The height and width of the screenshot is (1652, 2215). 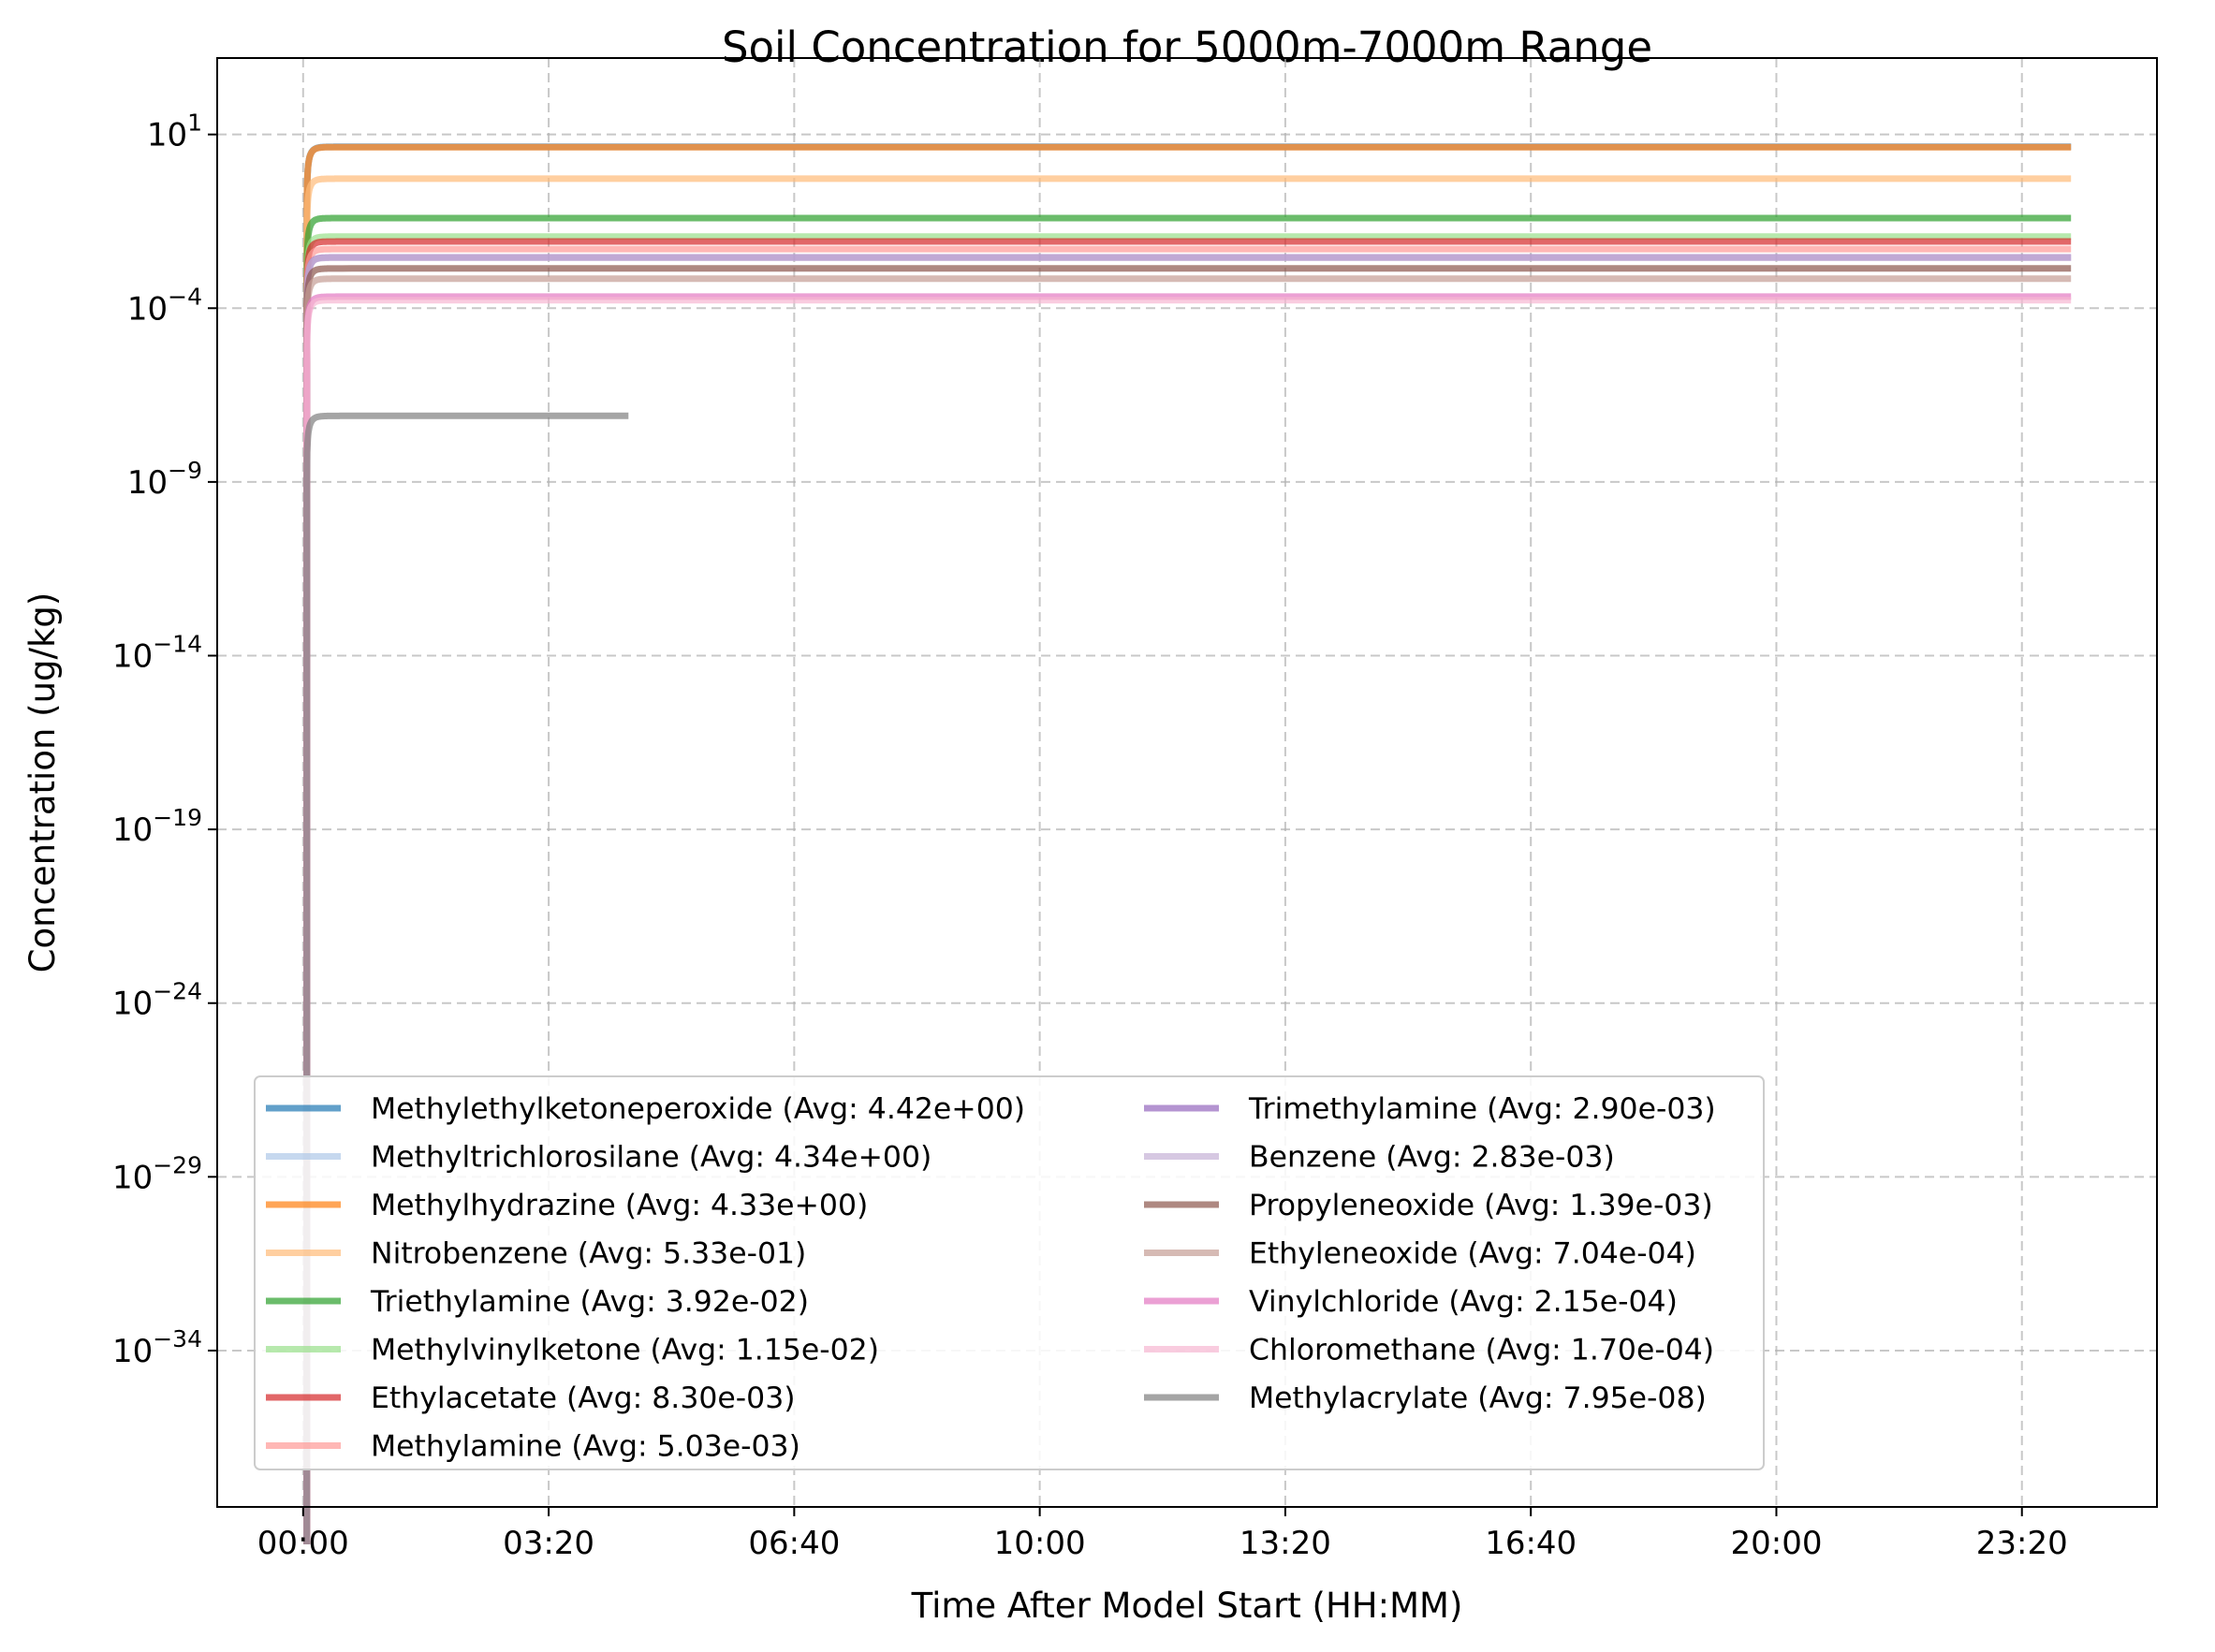 What do you see at coordinates (548, 1544) in the screenshot?
I see `x-tick-label: 03:20` at bounding box center [548, 1544].